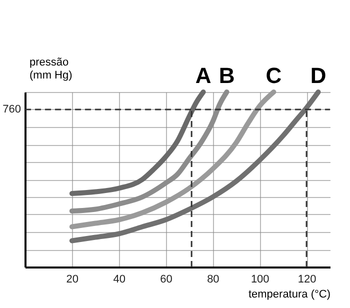 The image size is (350, 308). Describe the element at coordinates (289, 294) in the screenshot. I see `x-axis-title: temperatura (°C)` at that location.